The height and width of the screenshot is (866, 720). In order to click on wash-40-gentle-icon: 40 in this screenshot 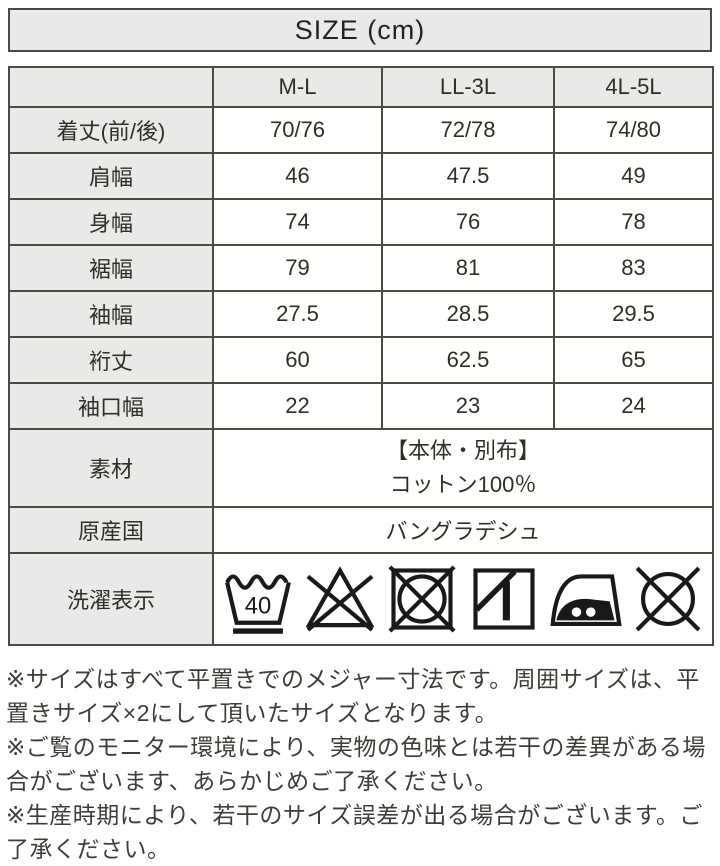, I will do `click(258, 599)`.